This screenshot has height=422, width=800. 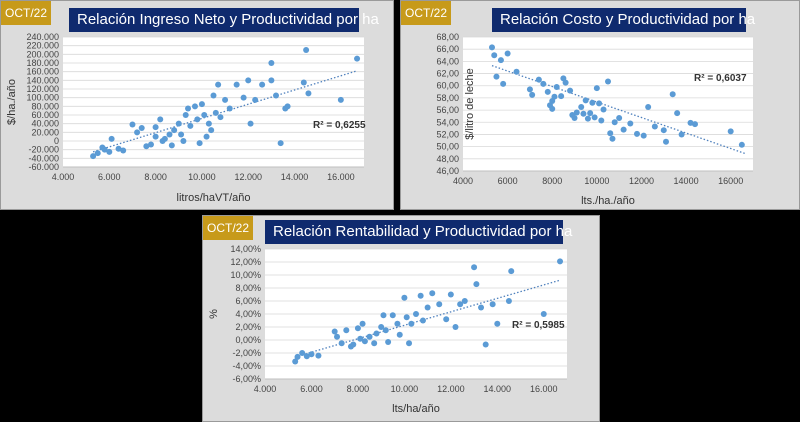 I want to click on y-tick-label: 46,00, so click(x=447, y=171).